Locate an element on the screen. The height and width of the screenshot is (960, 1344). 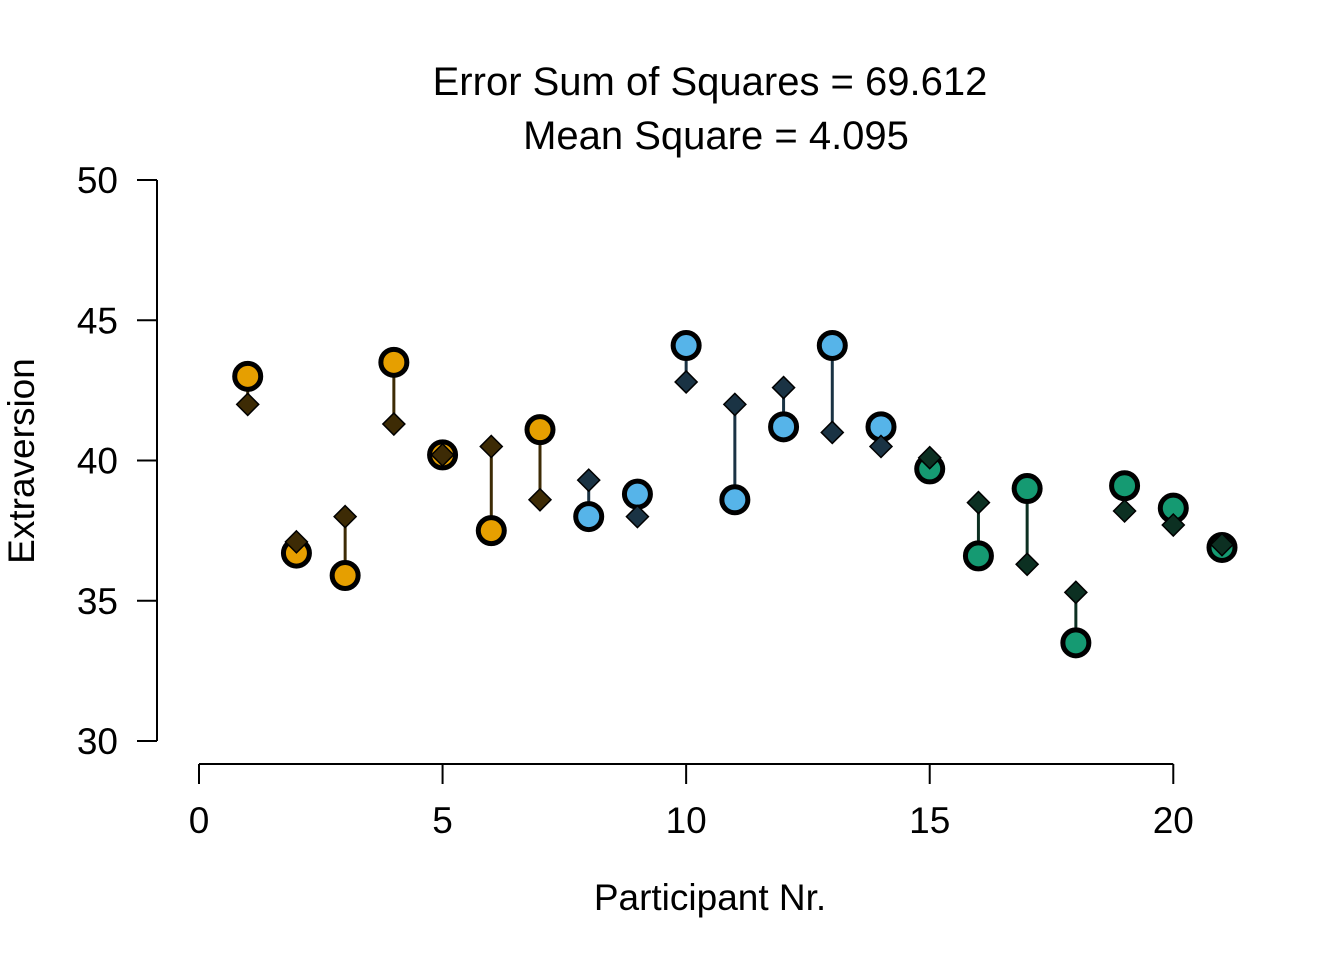
x-tick-label: 5 is located at coordinates (442, 820).